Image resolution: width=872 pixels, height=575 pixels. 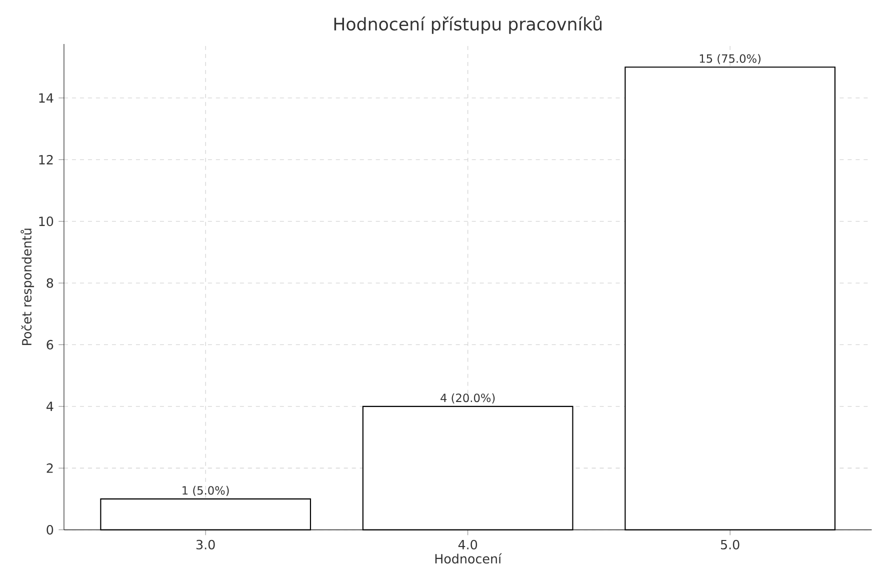 What do you see at coordinates (468, 558) in the screenshot?
I see `x-axis-title: Hodnocení` at bounding box center [468, 558].